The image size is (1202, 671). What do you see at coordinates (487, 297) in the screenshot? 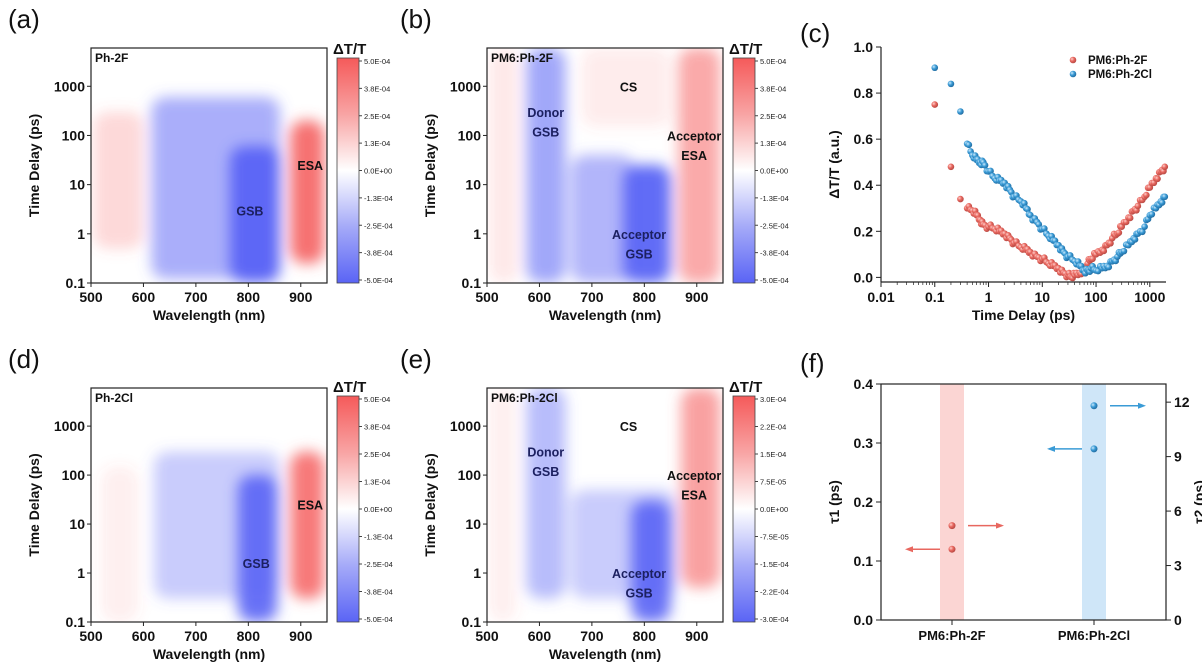
I see `x-tick-label: 500` at bounding box center [487, 297].